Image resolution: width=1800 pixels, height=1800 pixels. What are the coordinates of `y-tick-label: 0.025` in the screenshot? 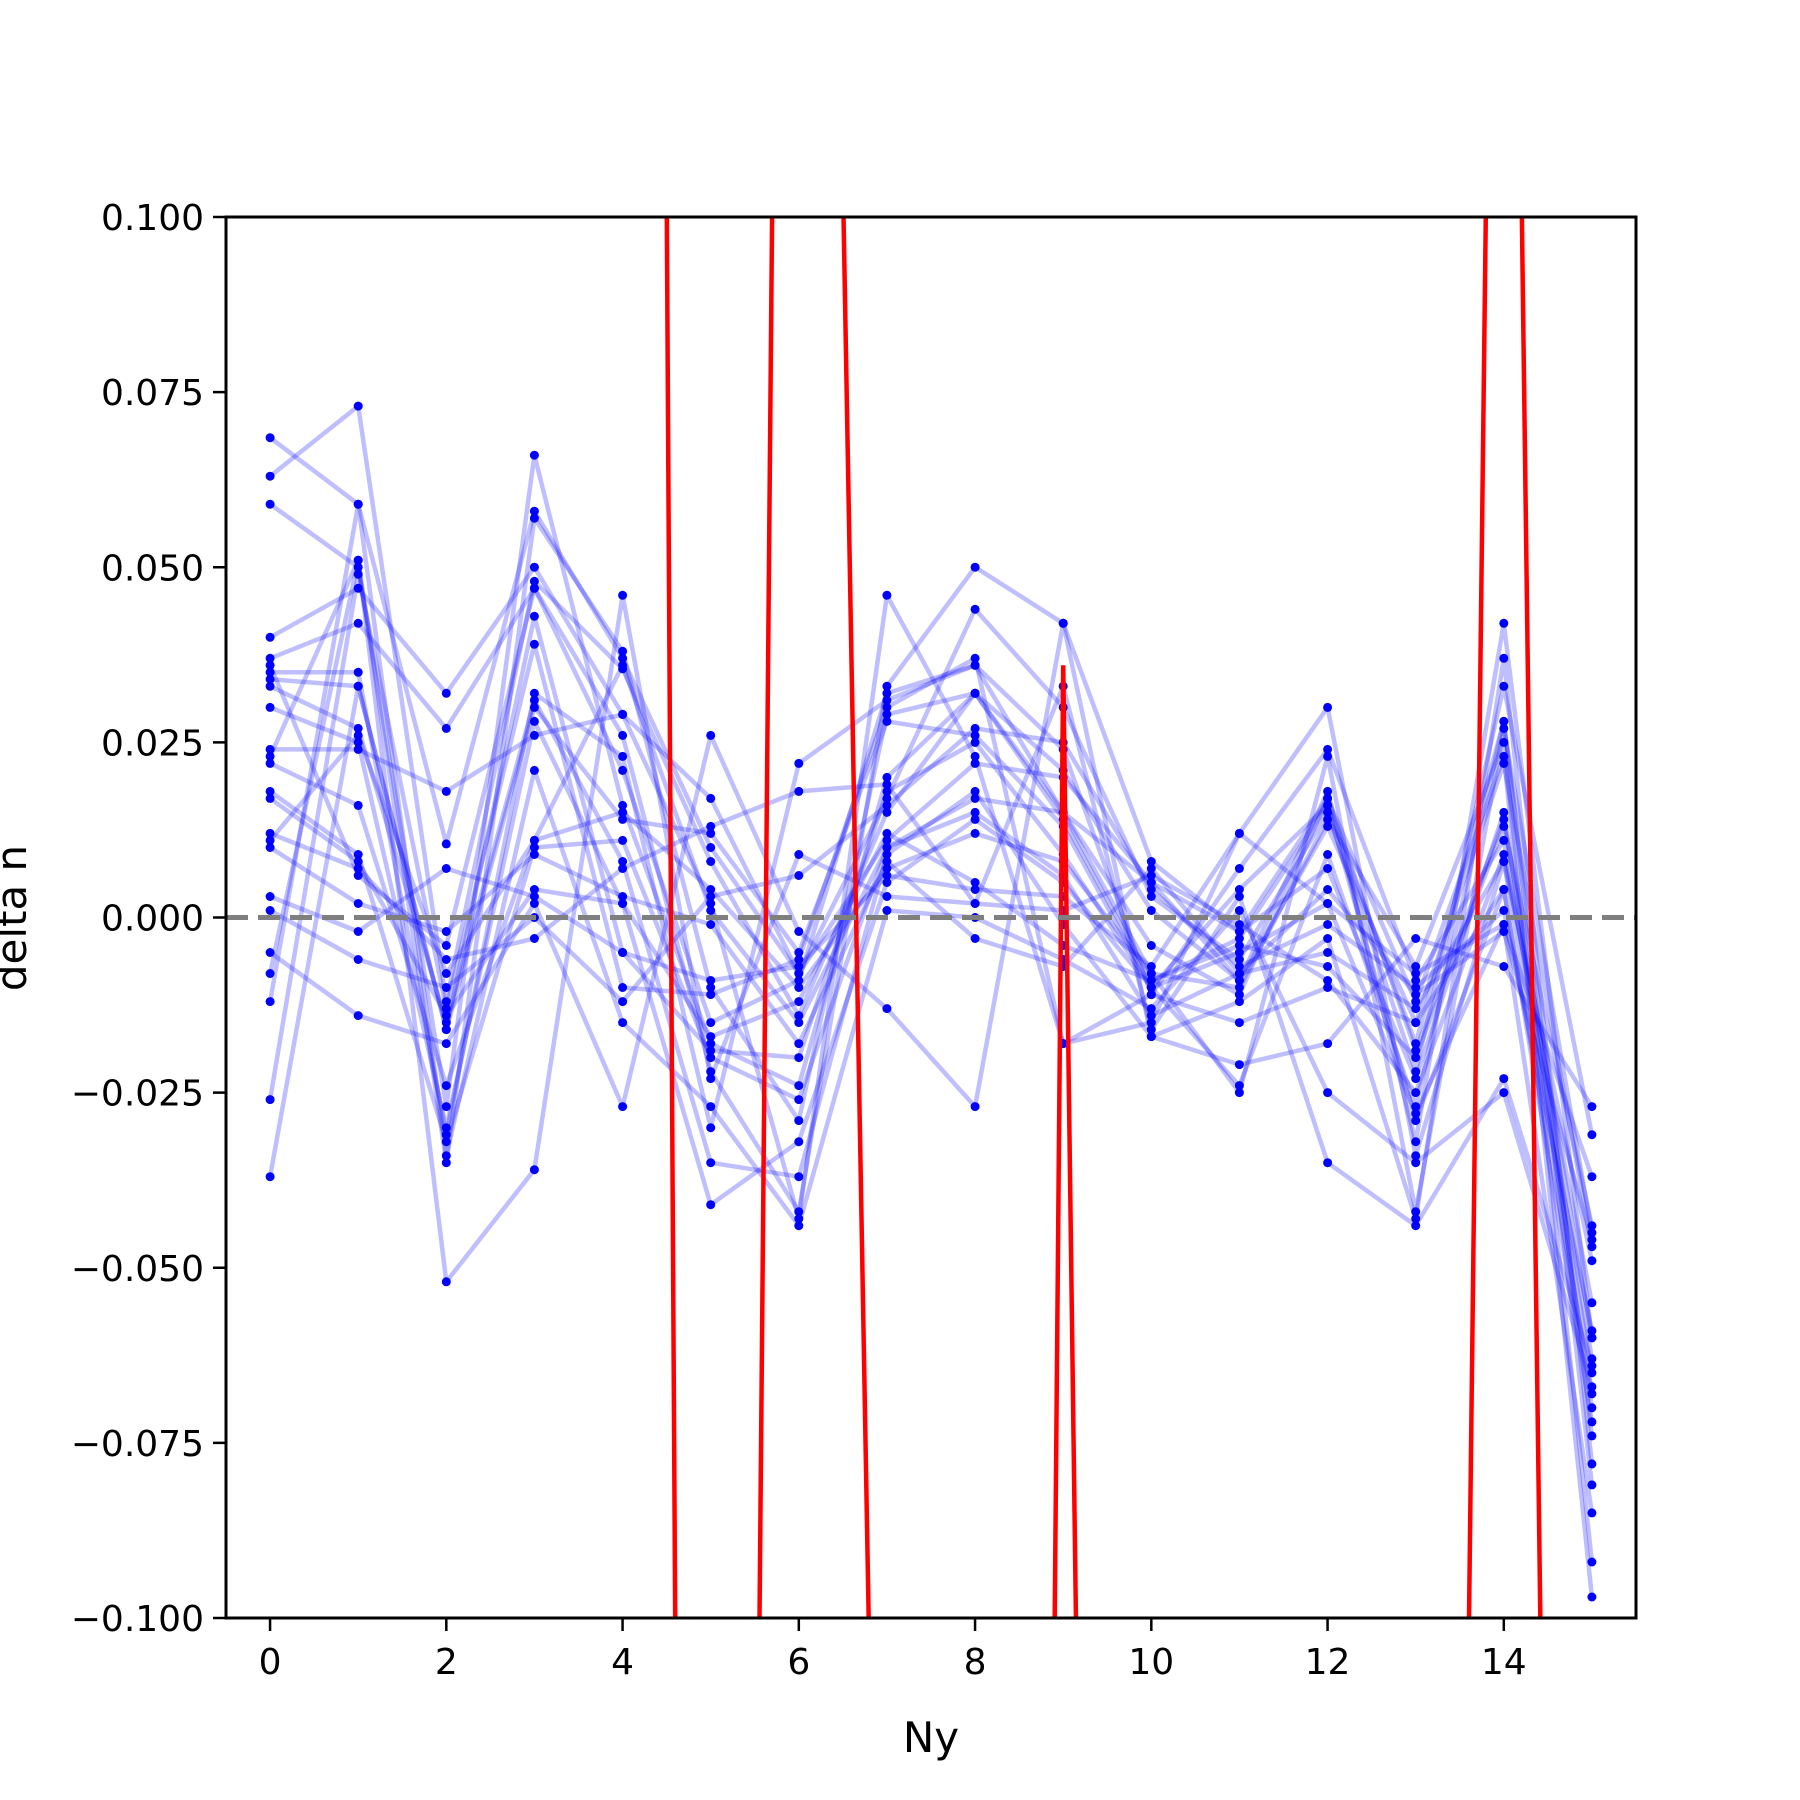 It's located at (152, 743).